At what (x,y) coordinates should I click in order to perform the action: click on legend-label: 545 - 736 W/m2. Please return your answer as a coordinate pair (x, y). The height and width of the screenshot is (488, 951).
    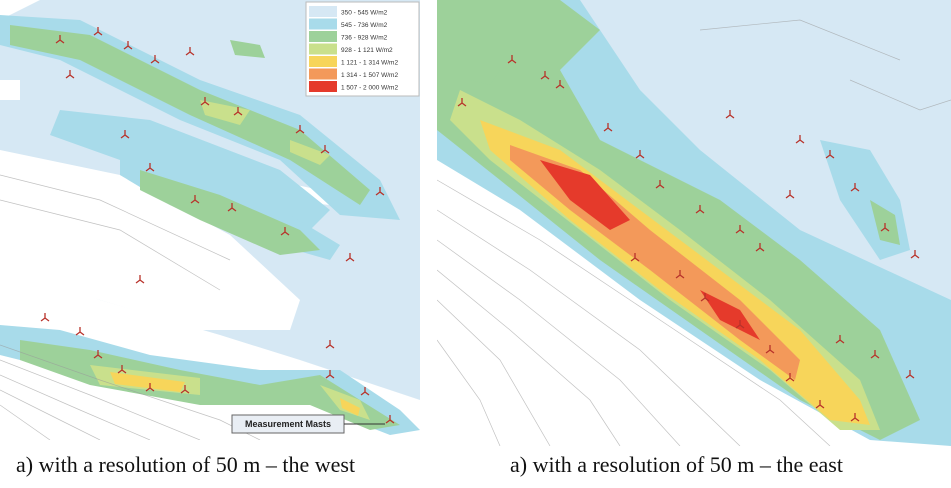
    Looking at the image, I should click on (364, 25).